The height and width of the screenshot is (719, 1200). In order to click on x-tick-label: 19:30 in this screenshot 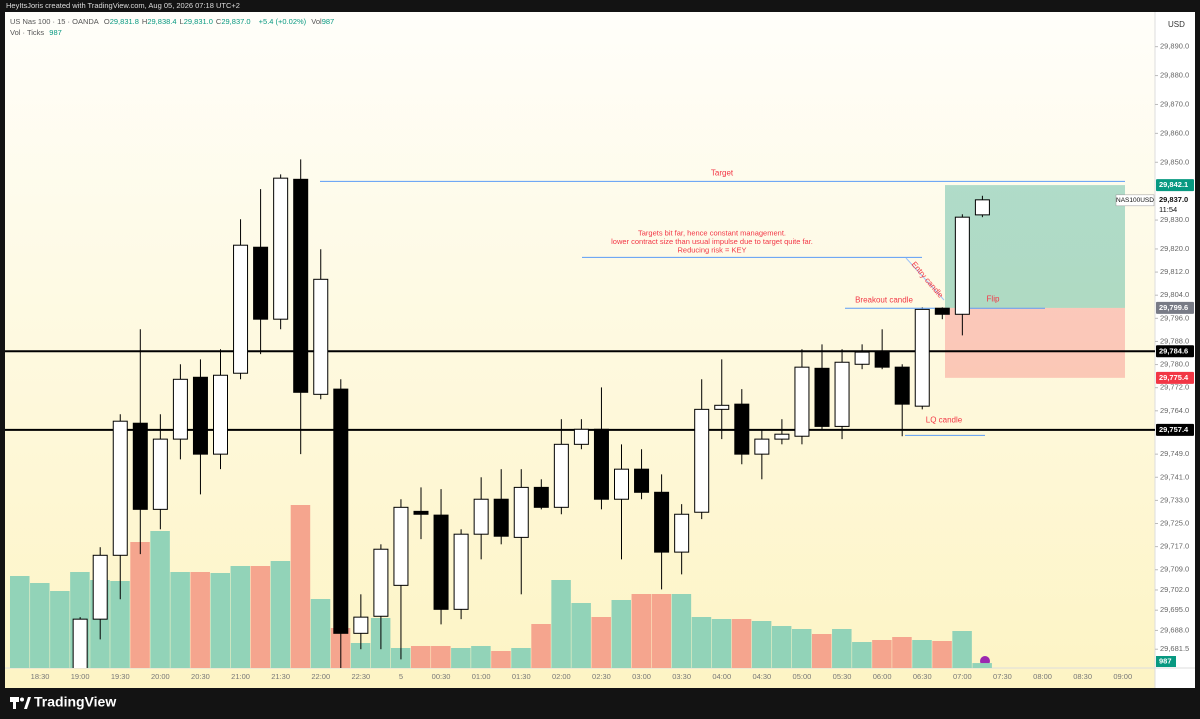, I will do `click(120, 676)`.